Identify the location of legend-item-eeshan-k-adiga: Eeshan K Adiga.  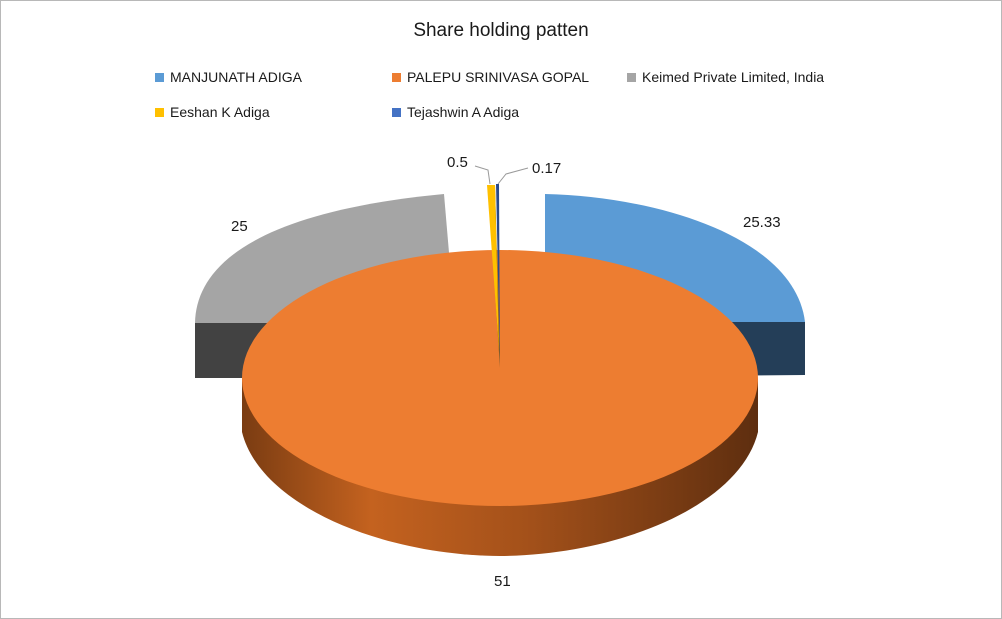
(212, 112).